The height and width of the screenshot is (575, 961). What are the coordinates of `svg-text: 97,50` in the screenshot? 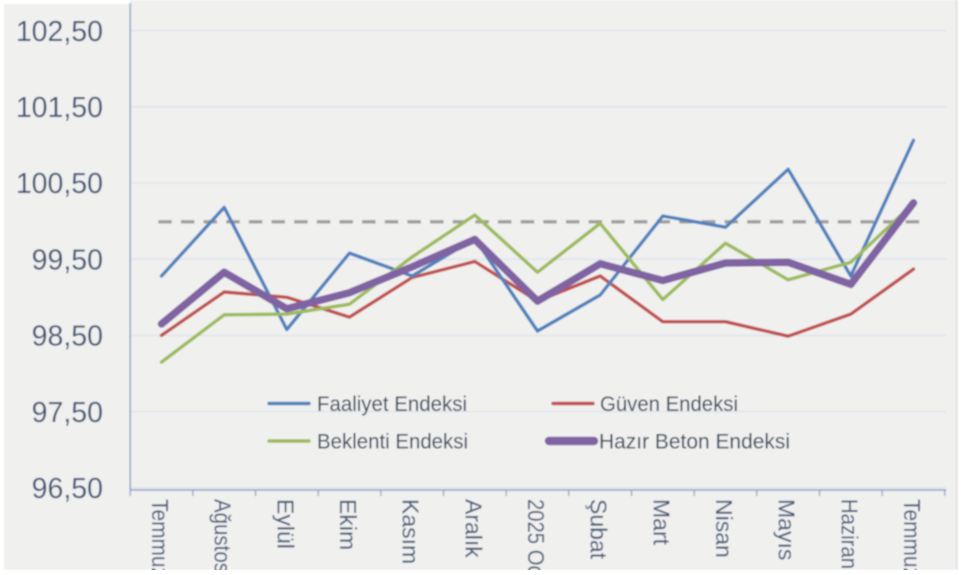 It's located at (67, 413).